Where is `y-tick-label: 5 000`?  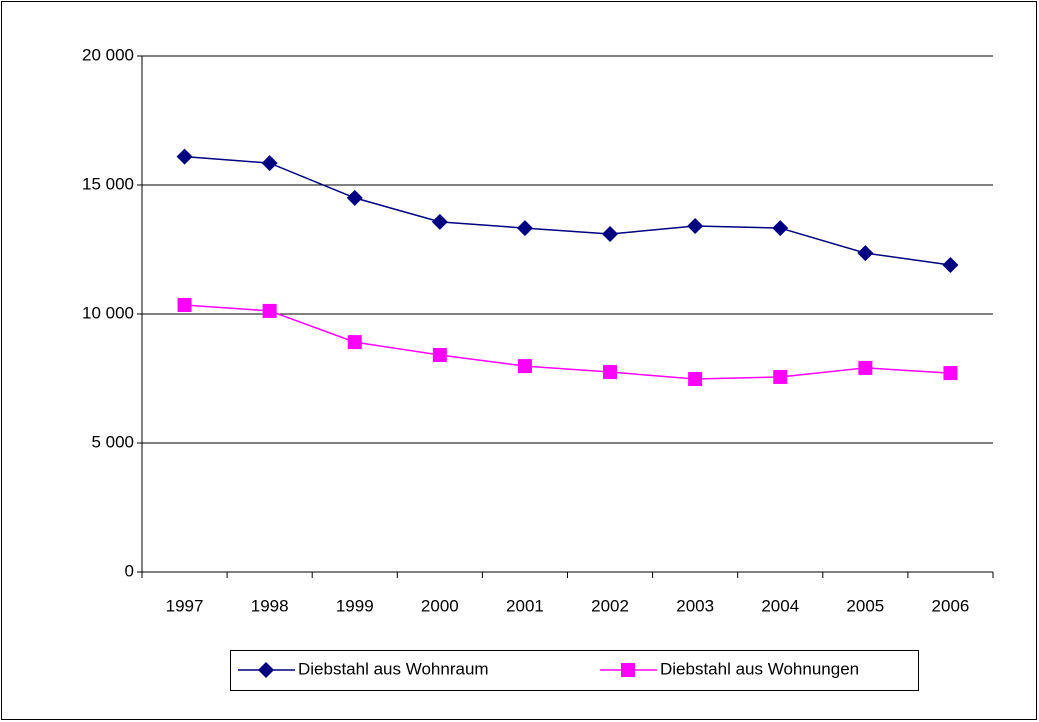
y-tick-label: 5 000 is located at coordinates (112, 441).